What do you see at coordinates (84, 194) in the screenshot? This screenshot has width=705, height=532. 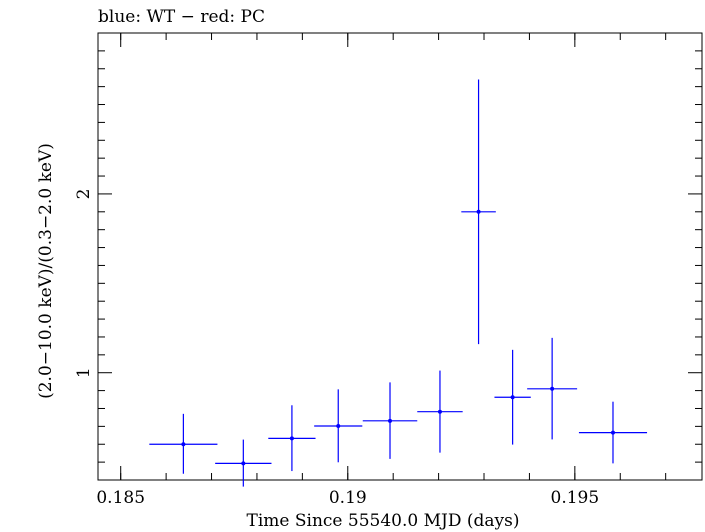 I see `y-tick-label: 2` at bounding box center [84, 194].